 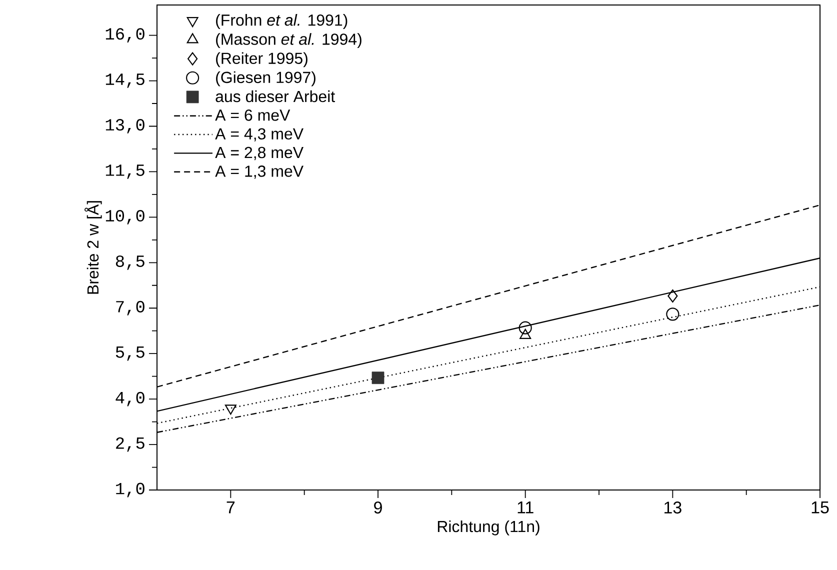 What do you see at coordinates (489, 528) in the screenshot?
I see `x-axis-title: Richtung (11n)` at bounding box center [489, 528].